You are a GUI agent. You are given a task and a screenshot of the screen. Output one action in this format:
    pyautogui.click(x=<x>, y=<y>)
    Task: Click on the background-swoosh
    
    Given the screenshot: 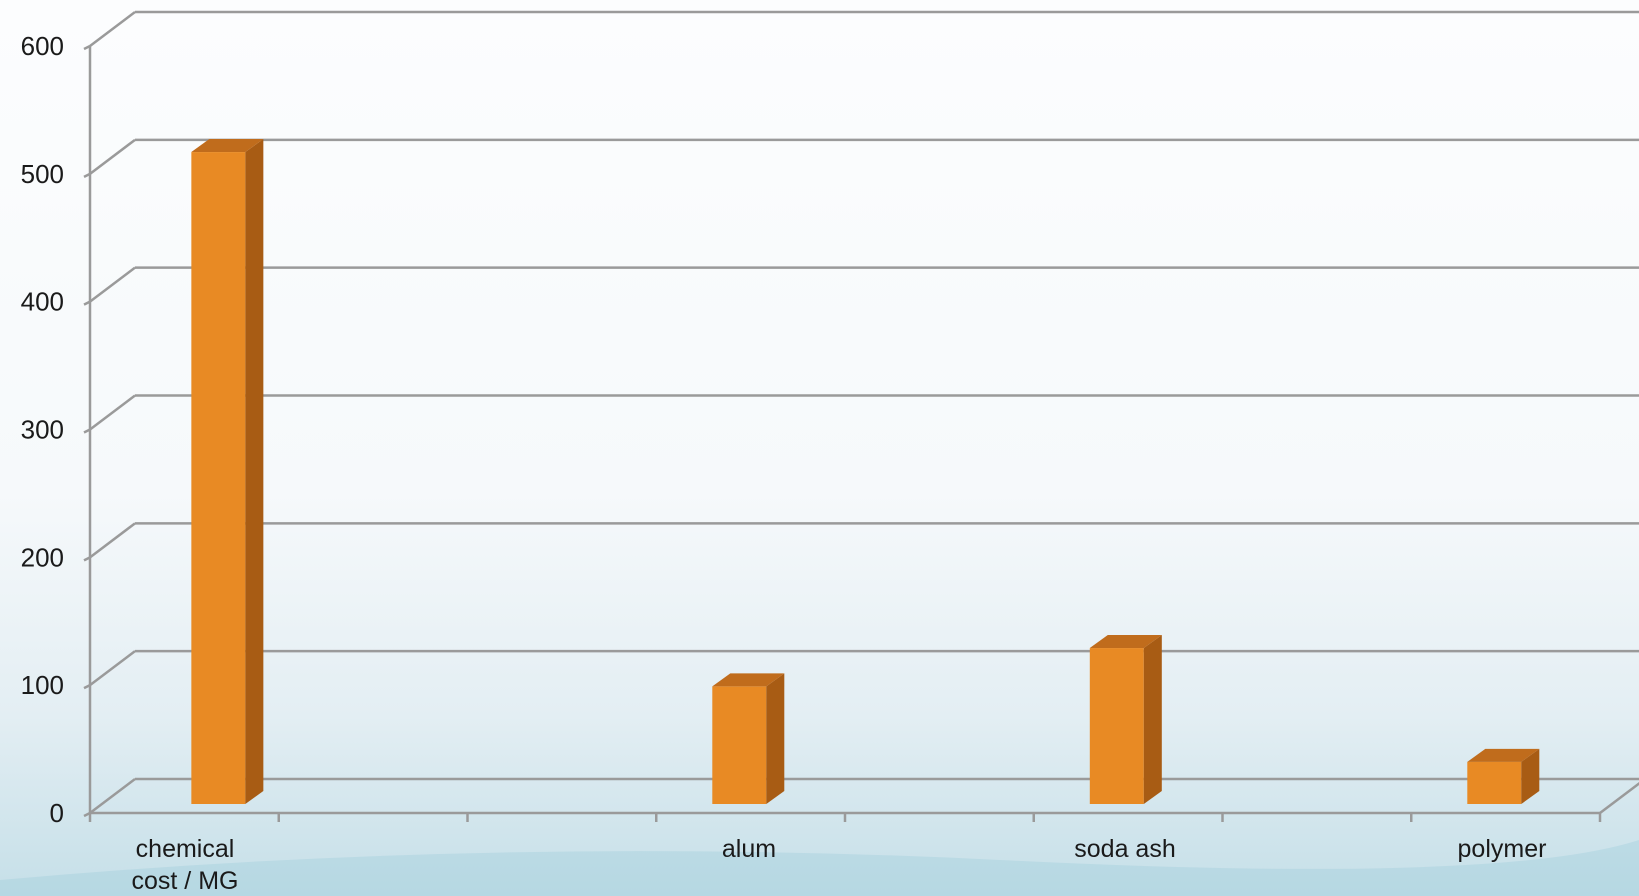 What is the action you would take?
    pyautogui.click(x=819, y=868)
    